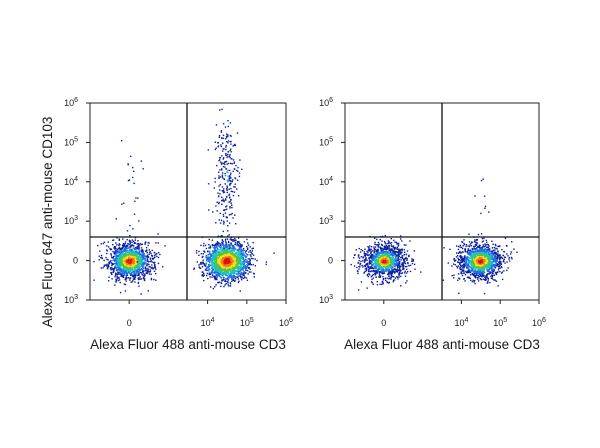 The image size is (600, 448). I want to click on y-tick-label: 0, so click(75, 261).